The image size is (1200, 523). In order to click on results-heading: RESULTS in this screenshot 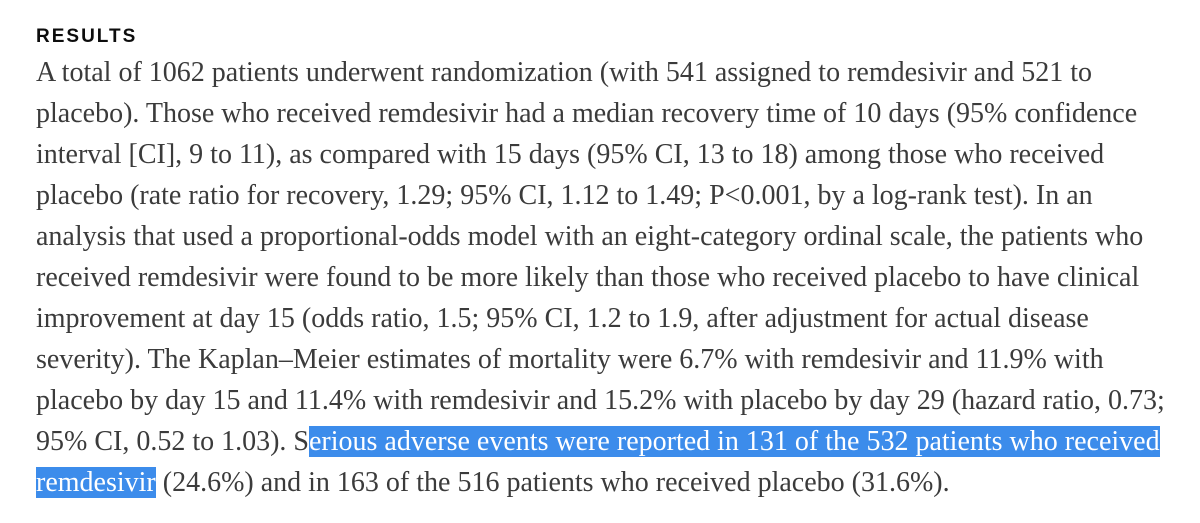, I will do `click(87, 36)`.